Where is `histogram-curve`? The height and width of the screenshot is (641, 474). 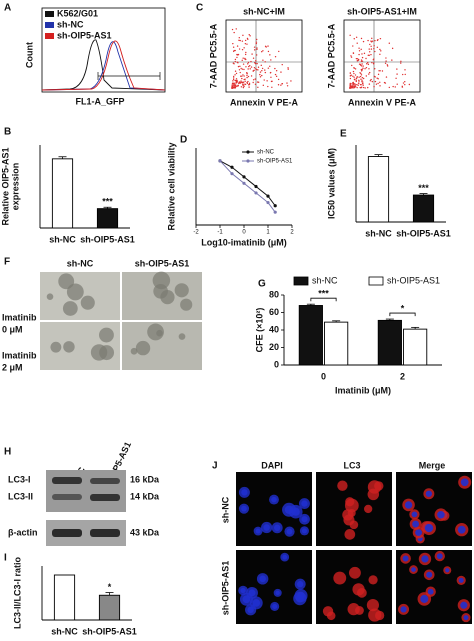 histogram-curve is located at coordinates (103, 66).